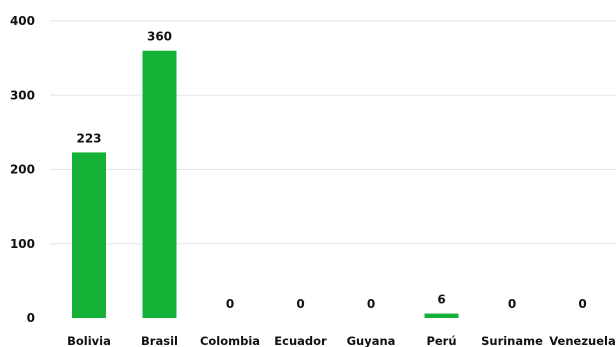 The height and width of the screenshot is (347, 616). Describe the element at coordinates (22, 95) in the screenshot. I see `y-tick-label-300: 300` at that location.